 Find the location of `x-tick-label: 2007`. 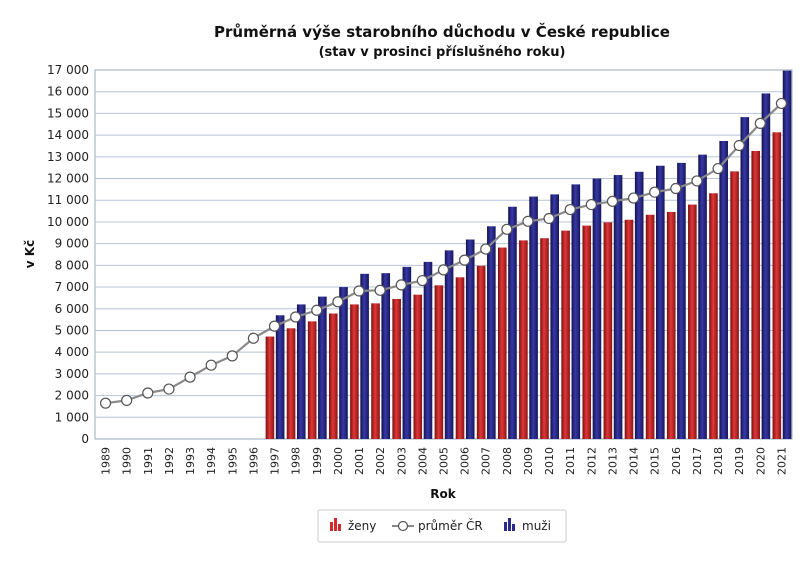

x-tick-label: 2007 is located at coordinates (486, 461).